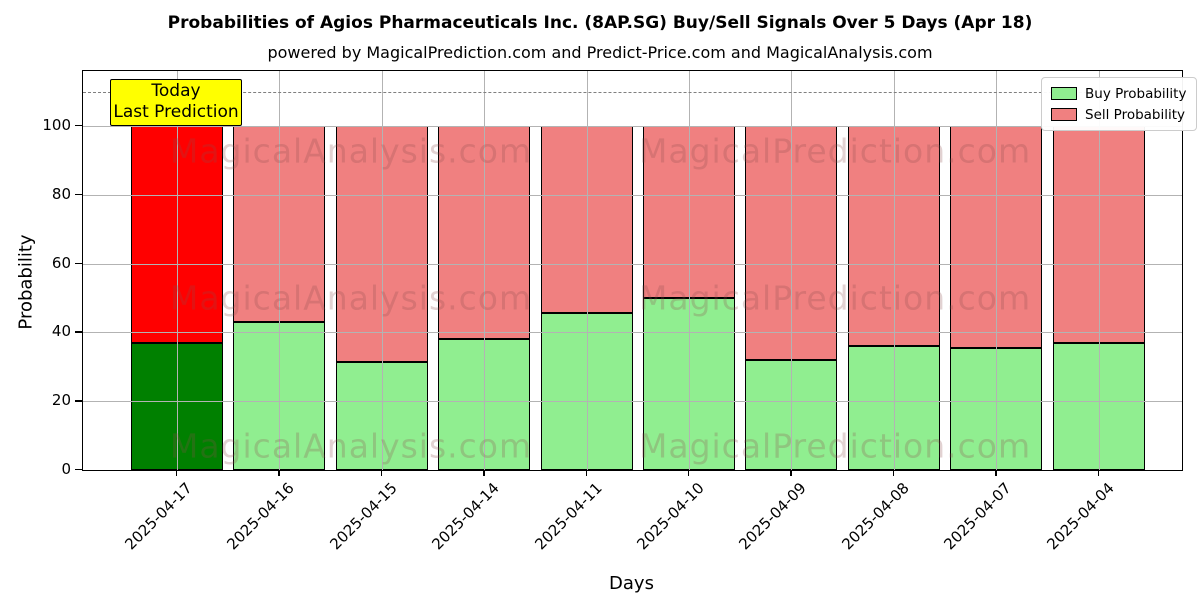  Describe the element at coordinates (363, 516) in the screenshot. I see `x-tick-label-2025-04-15: 2025-04-15` at that location.